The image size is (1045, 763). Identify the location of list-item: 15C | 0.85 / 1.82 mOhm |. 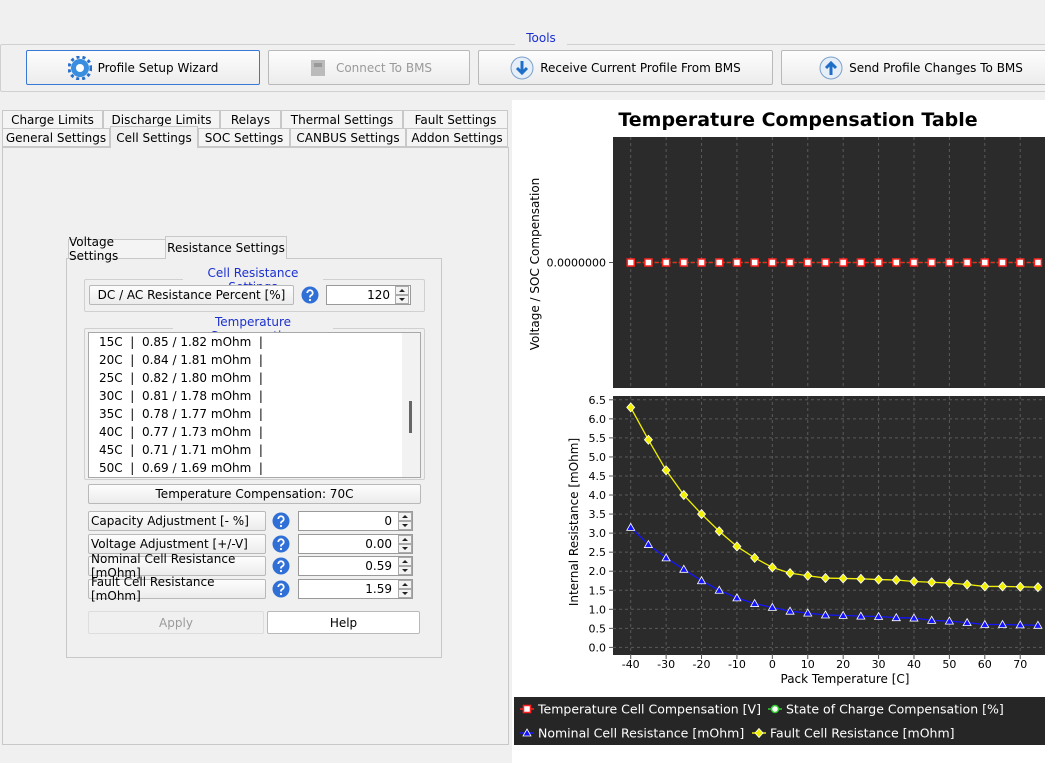
(181, 342).